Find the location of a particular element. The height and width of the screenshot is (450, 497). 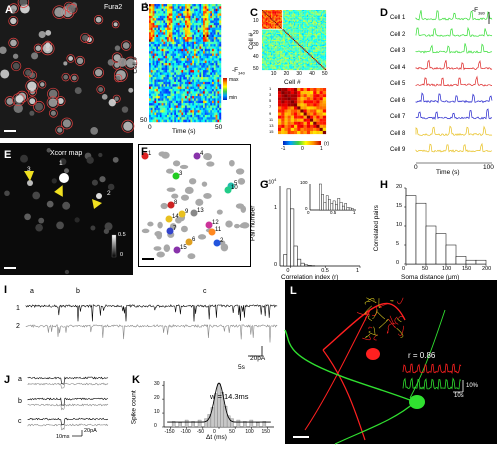

xcorr-hotspot is located at coordinates (99, 196).